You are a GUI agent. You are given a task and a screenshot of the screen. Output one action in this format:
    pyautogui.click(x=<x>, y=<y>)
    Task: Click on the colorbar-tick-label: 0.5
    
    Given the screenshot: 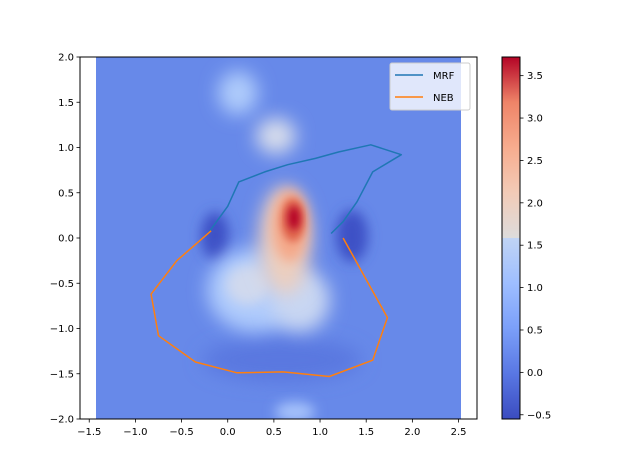 What is the action you would take?
    pyautogui.click(x=535, y=330)
    